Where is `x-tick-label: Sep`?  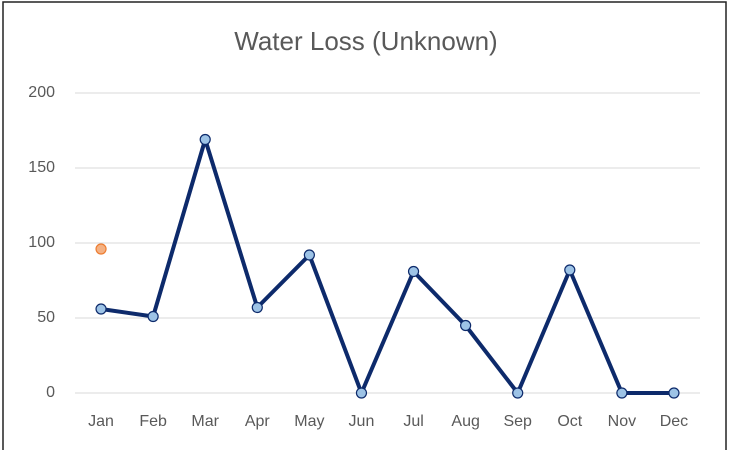 x-tick-label: Sep is located at coordinates (517, 421).